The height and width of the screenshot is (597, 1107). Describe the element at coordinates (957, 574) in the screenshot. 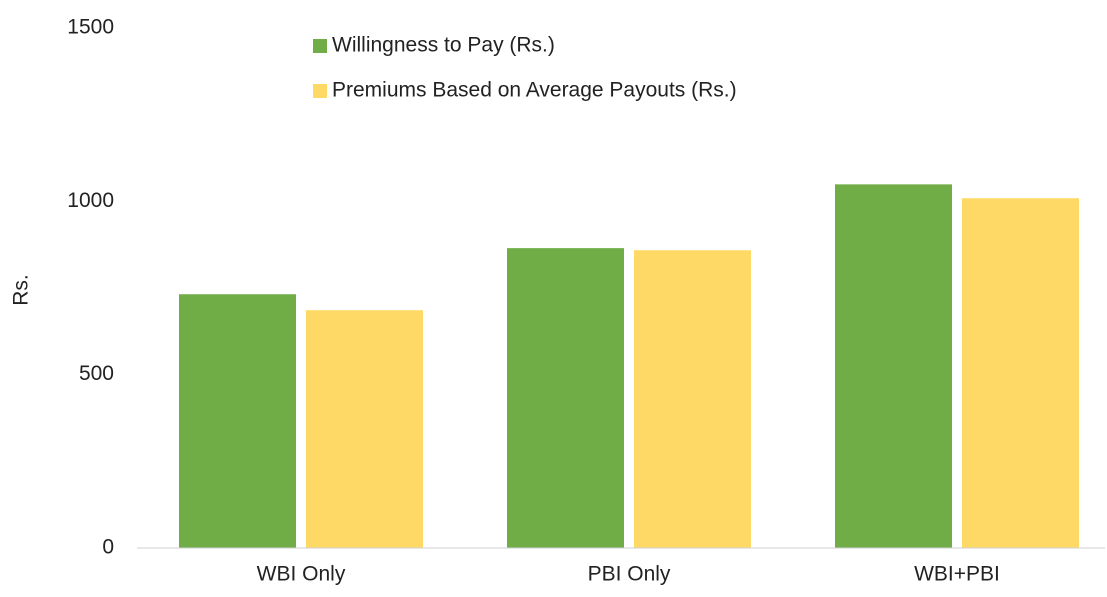

I see `x-tick-label: WBI+PBI` at that location.